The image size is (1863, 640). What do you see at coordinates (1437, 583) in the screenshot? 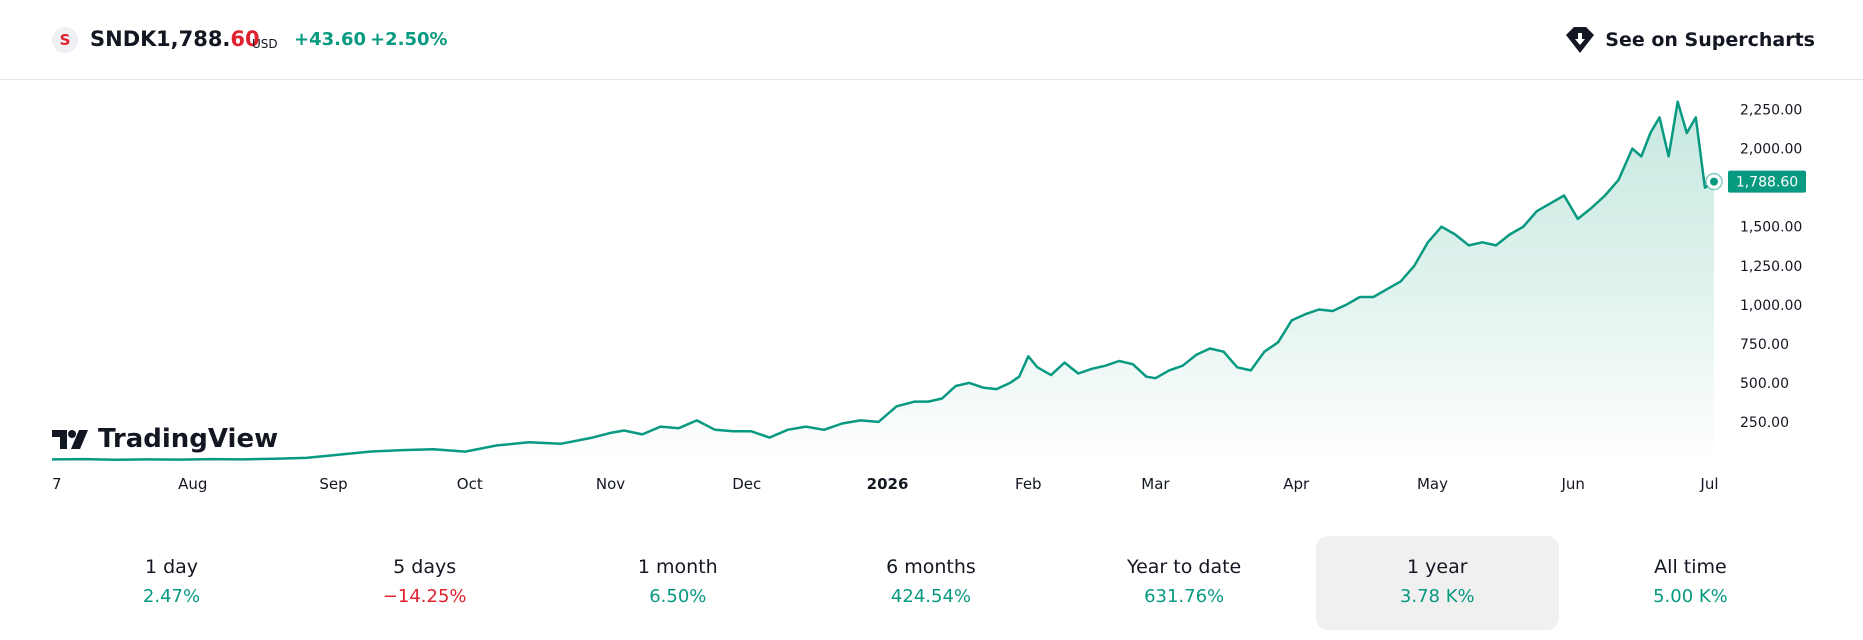
I see `period-tab: 1 year 3.78 K%` at bounding box center [1437, 583].